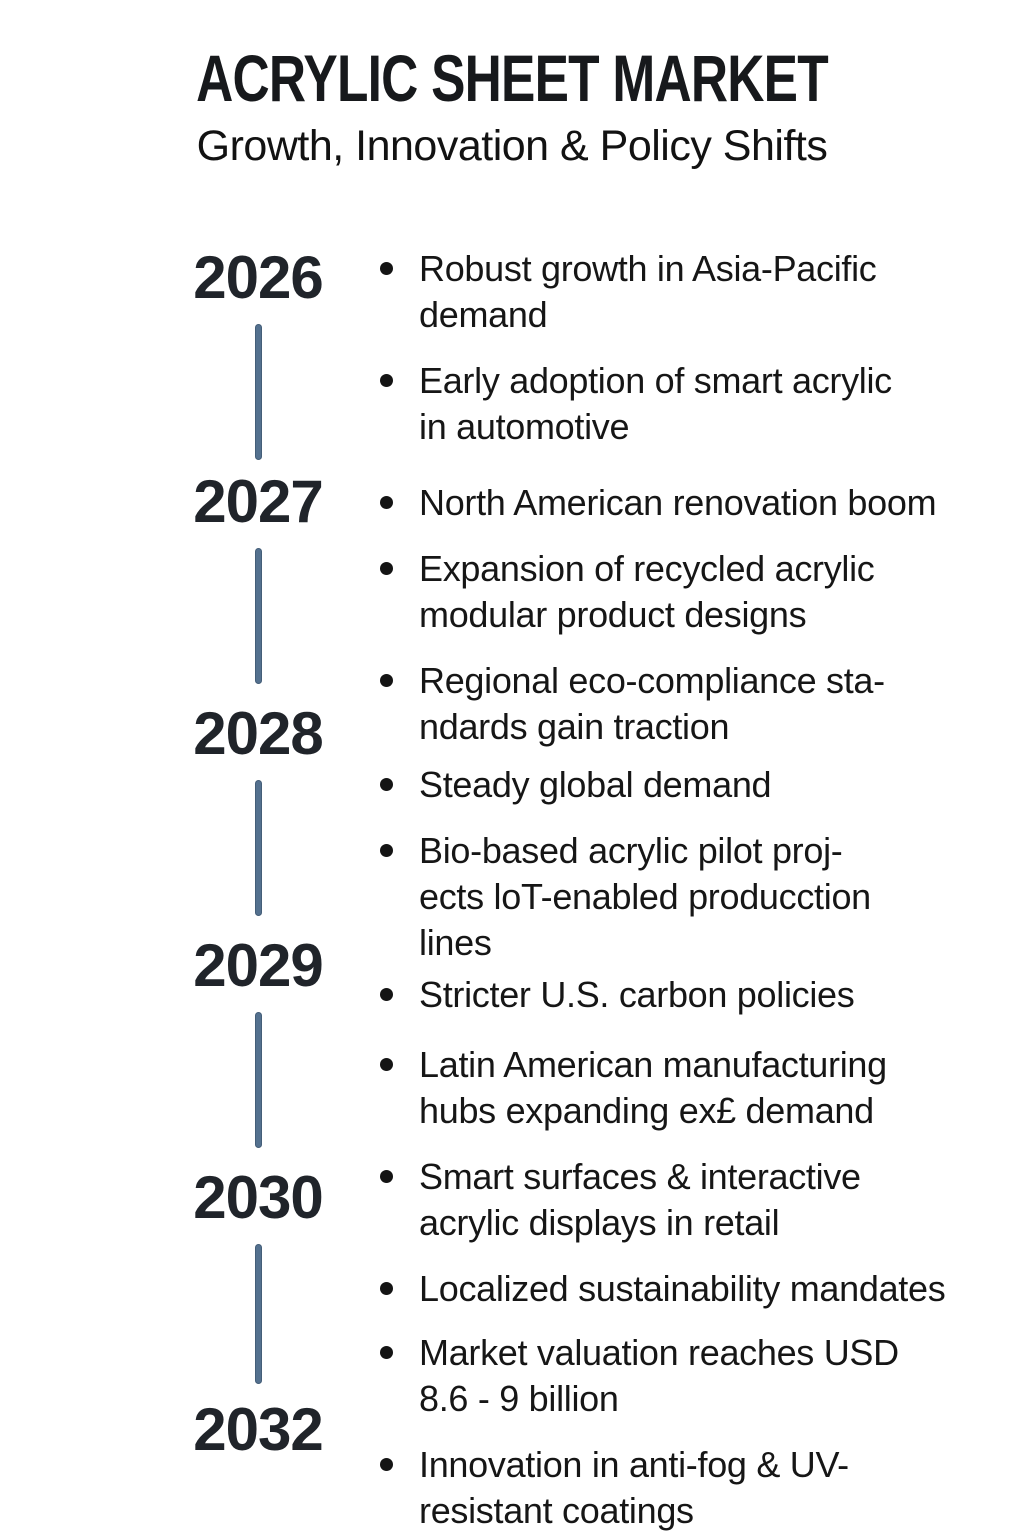 The image size is (1024, 1536). I want to click on year-label-2026: 2026, so click(258, 277).